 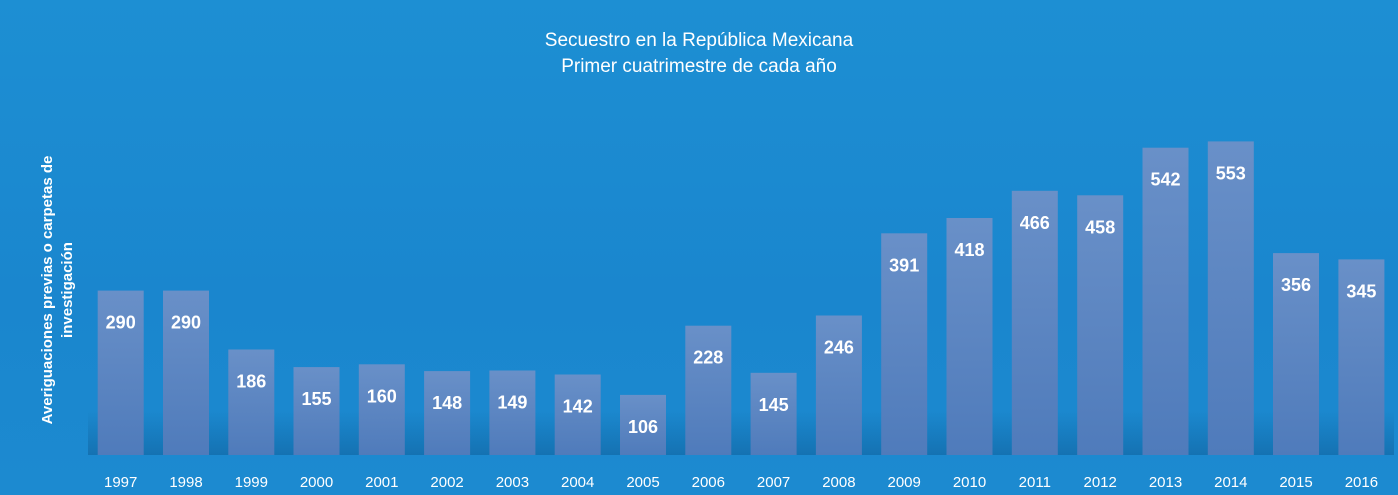 I want to click on bar-2014, so click(x=1230, y=298).